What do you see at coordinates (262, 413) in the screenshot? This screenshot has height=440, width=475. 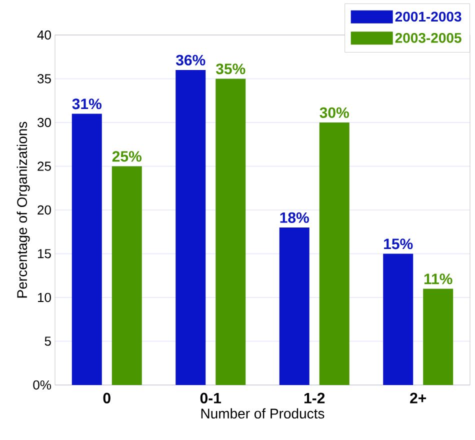 I see `x-axis-title: Number of Products` at bounding box center [262, 413].